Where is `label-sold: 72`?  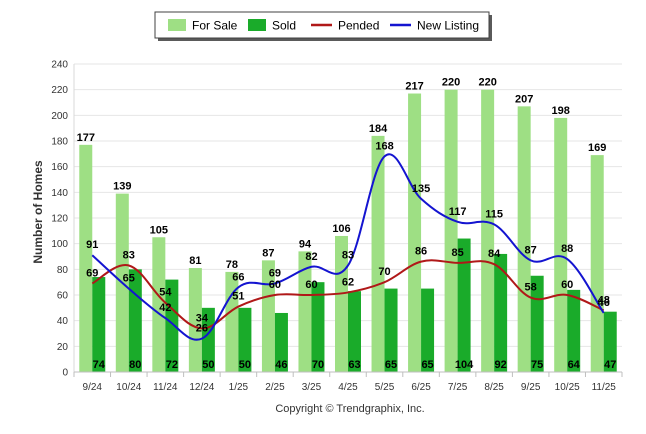 label-sold: 72 is located at coordinates (172, 365).